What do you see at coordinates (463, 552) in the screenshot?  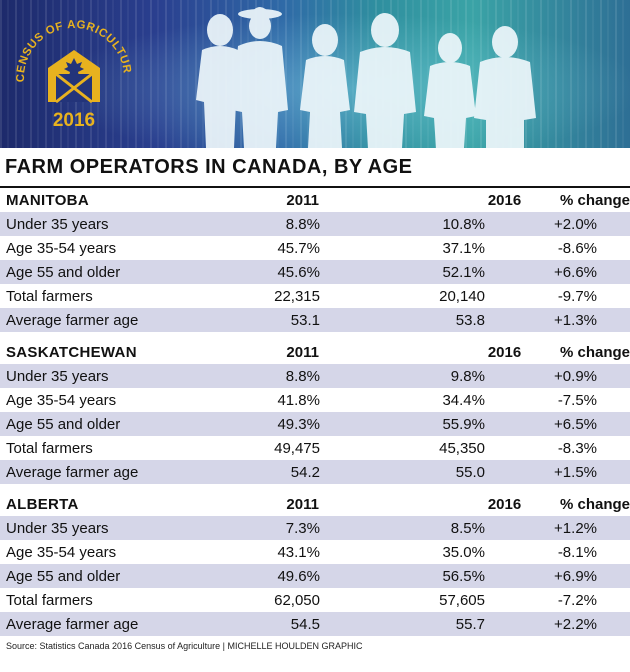 I see `value-2016: 35.0%` at bounding box center [463, 552].